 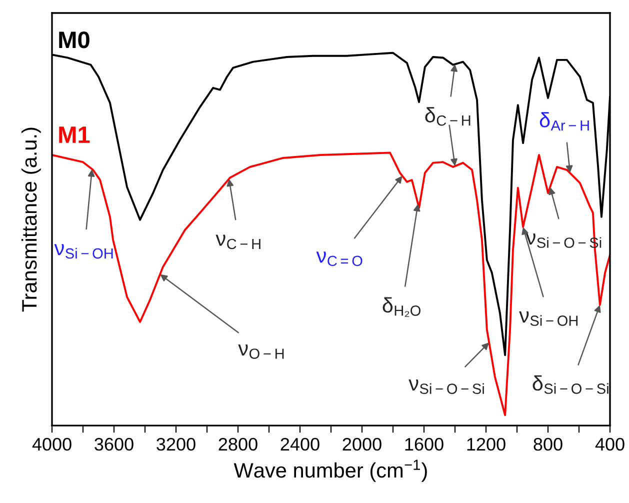 What do you see at coordinates (74, 40) in the screenshot?
I see `series-label: M0` at bounding box center [74, 40].